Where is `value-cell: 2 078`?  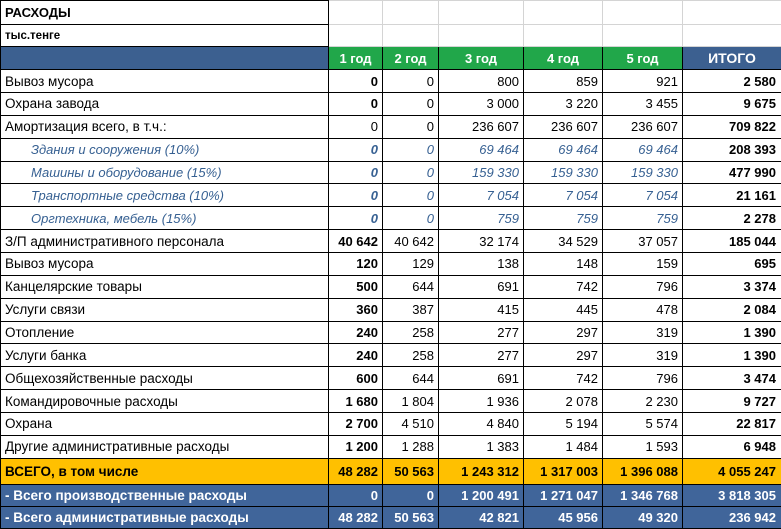
value-cell: 2 078 is located at coordinates (563, 401).